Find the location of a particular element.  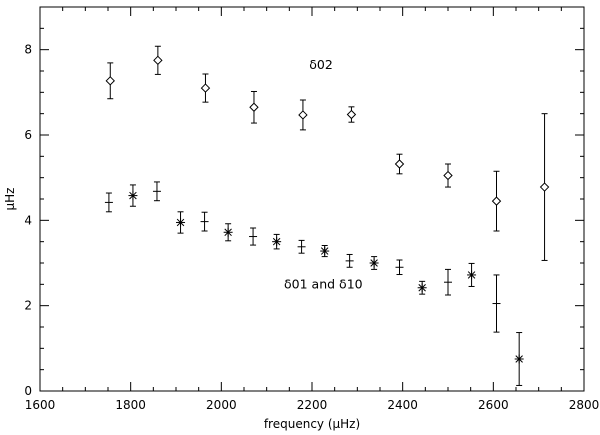

annotation-d01-d10: δ01 and δ10 is located at coordinates (323, 284).